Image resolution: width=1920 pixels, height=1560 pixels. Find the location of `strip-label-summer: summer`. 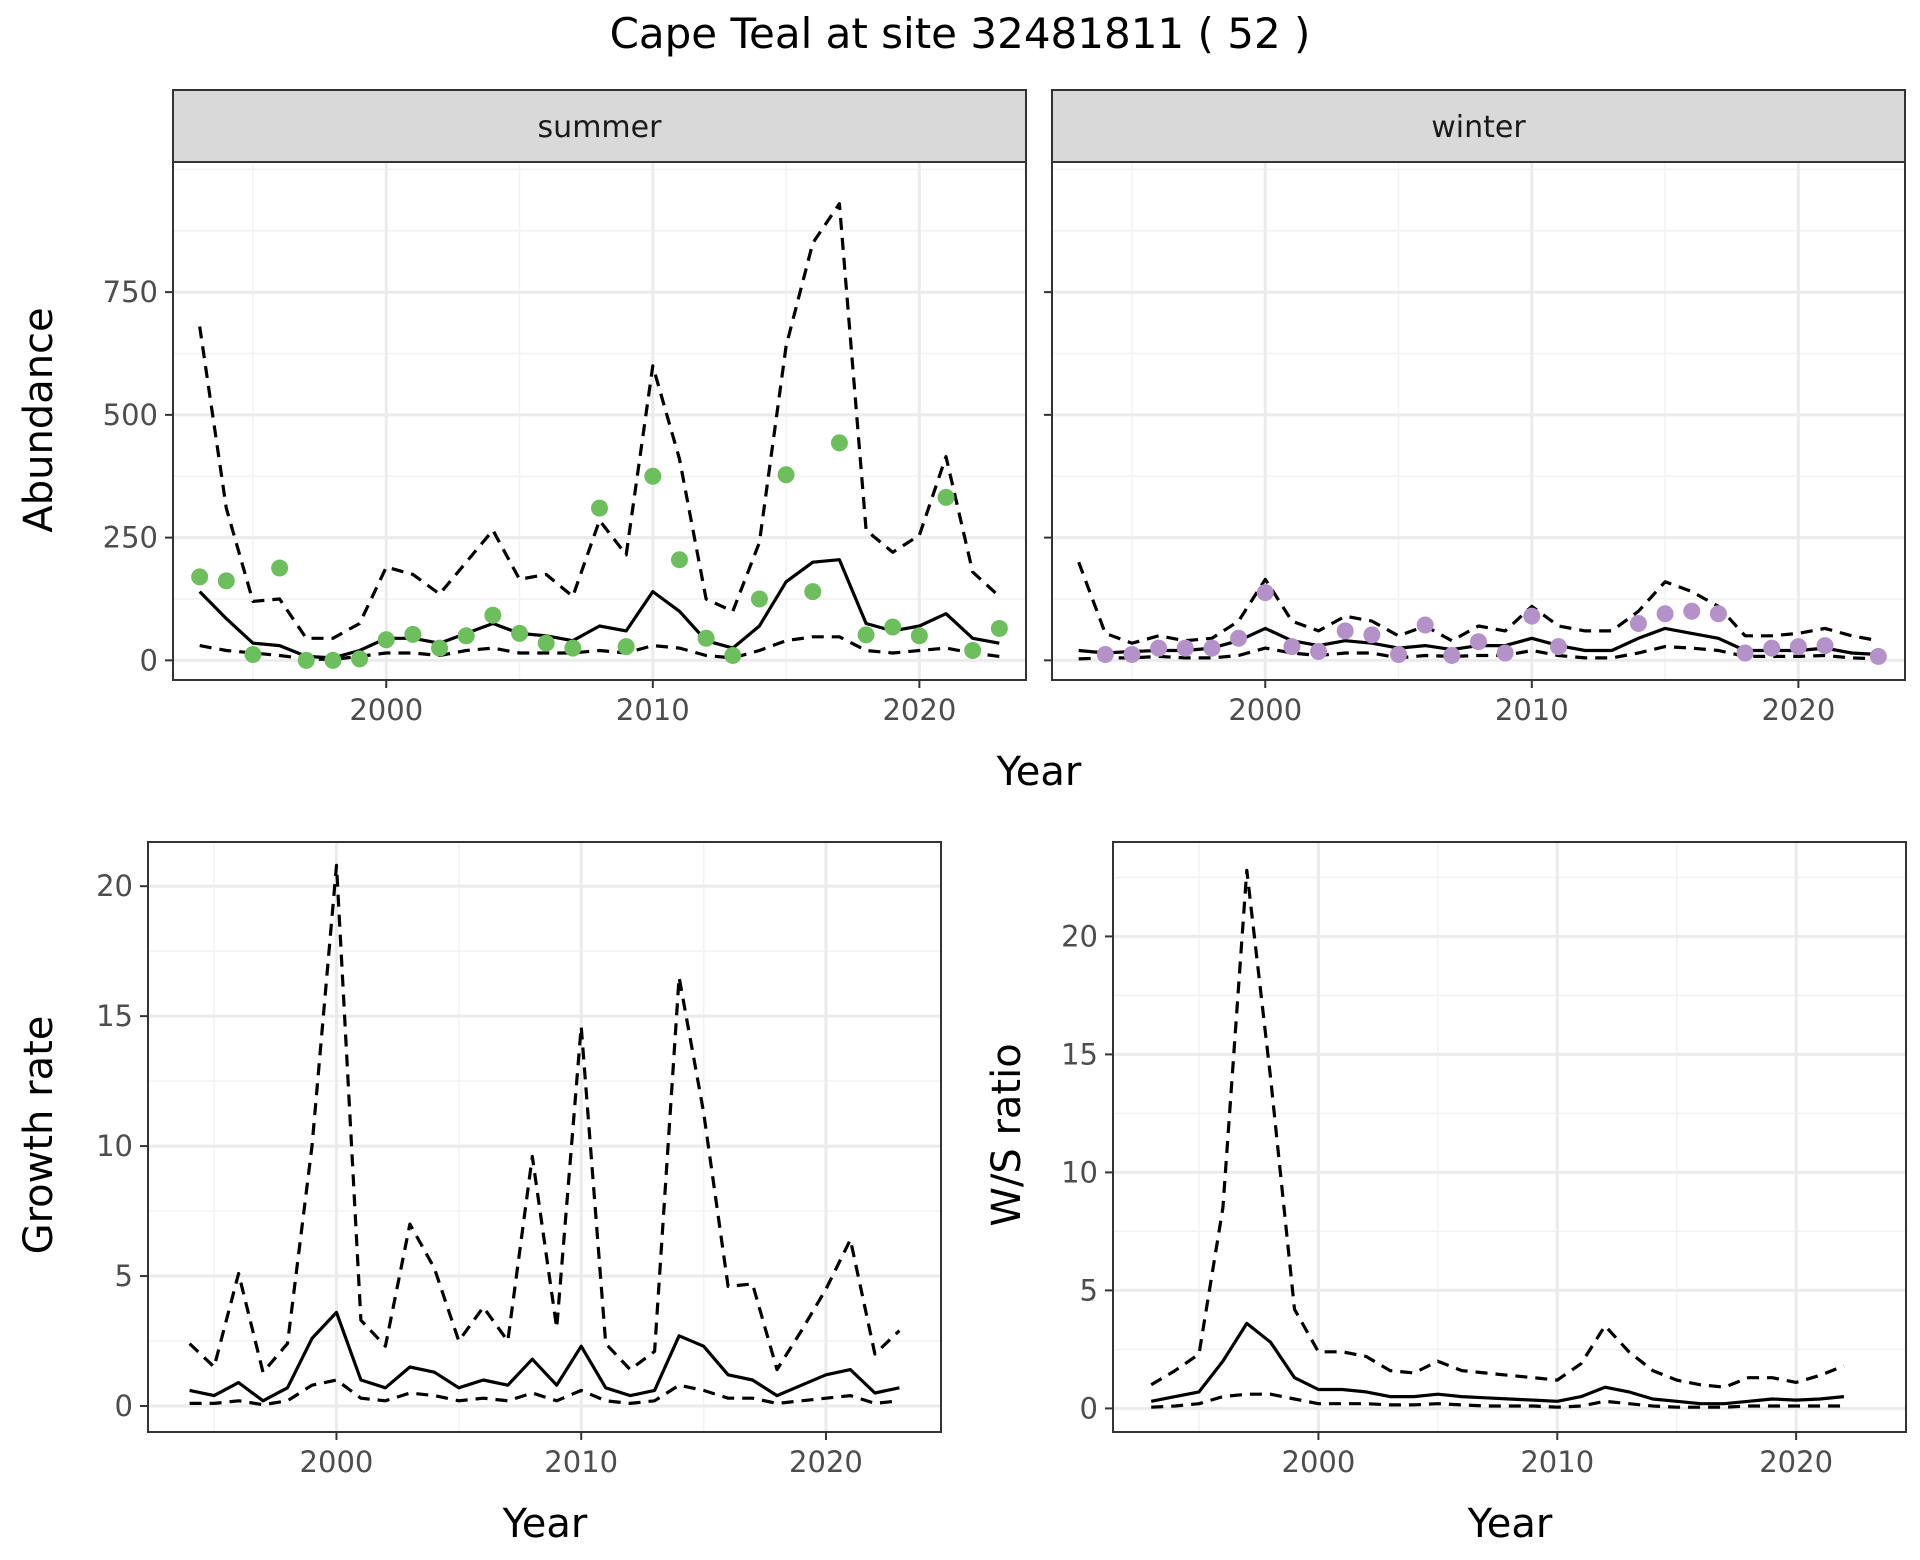

strip-label-summer: summer is located at coordinates (600, 127).